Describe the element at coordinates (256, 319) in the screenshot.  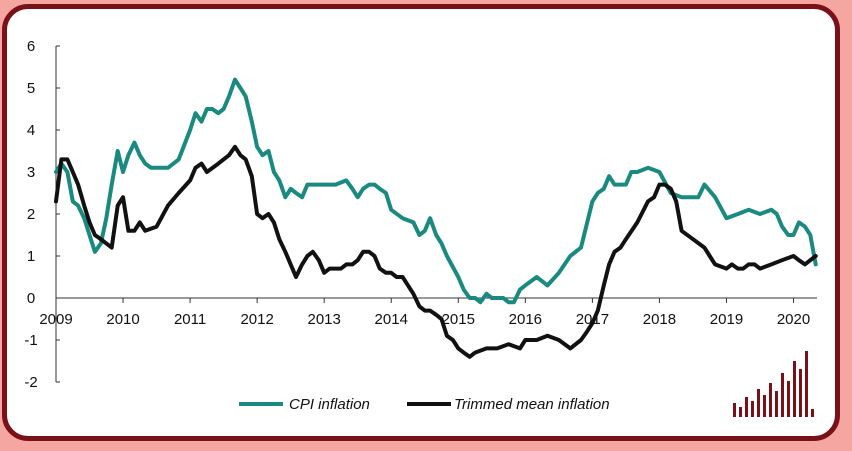
I see `x-tick-label: 2012` at that location.